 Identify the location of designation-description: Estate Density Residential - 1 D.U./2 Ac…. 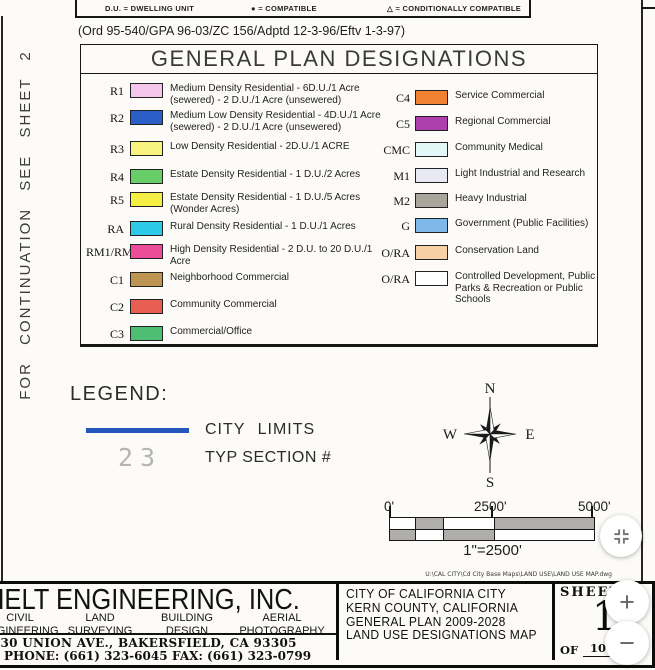
(265, 174).